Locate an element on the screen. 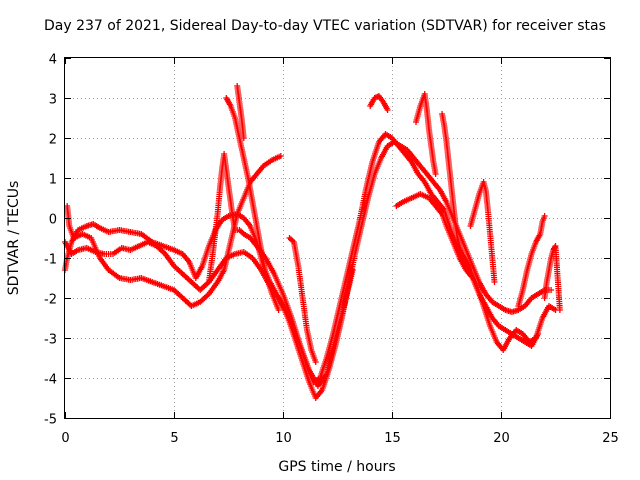  x-tick-label: 20 is located at coordinates (501, 438).